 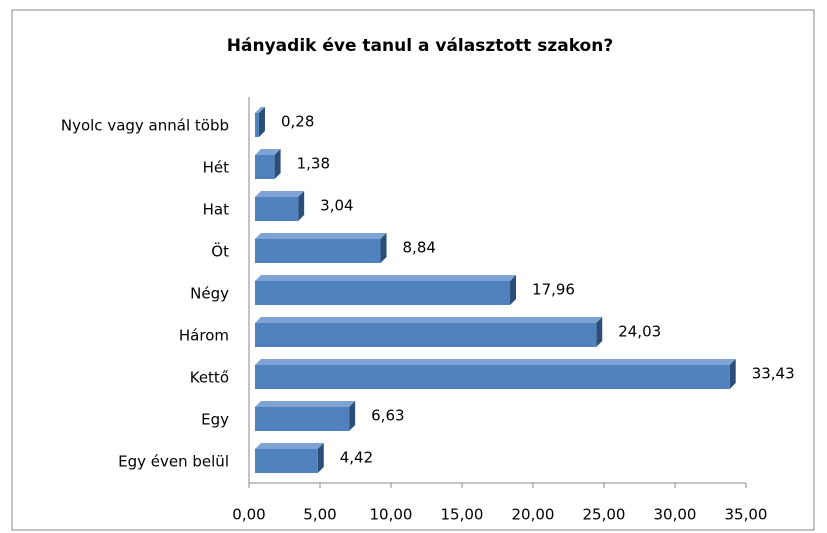 I want to click on y-tick-label: Egy éven belül, so click(x=173, y=462).